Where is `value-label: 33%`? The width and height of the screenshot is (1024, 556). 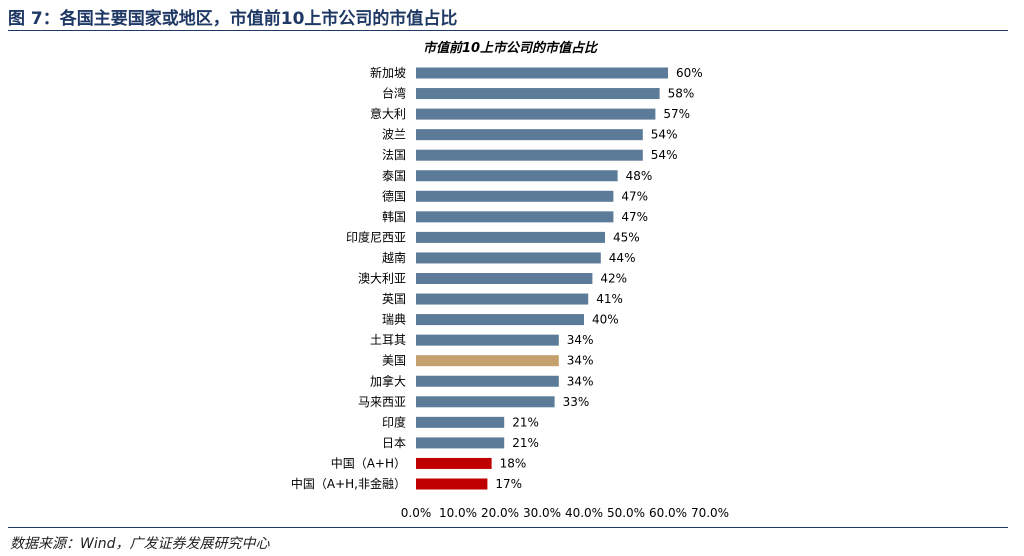 value-label: 33% is located at coordinates (576, 402).